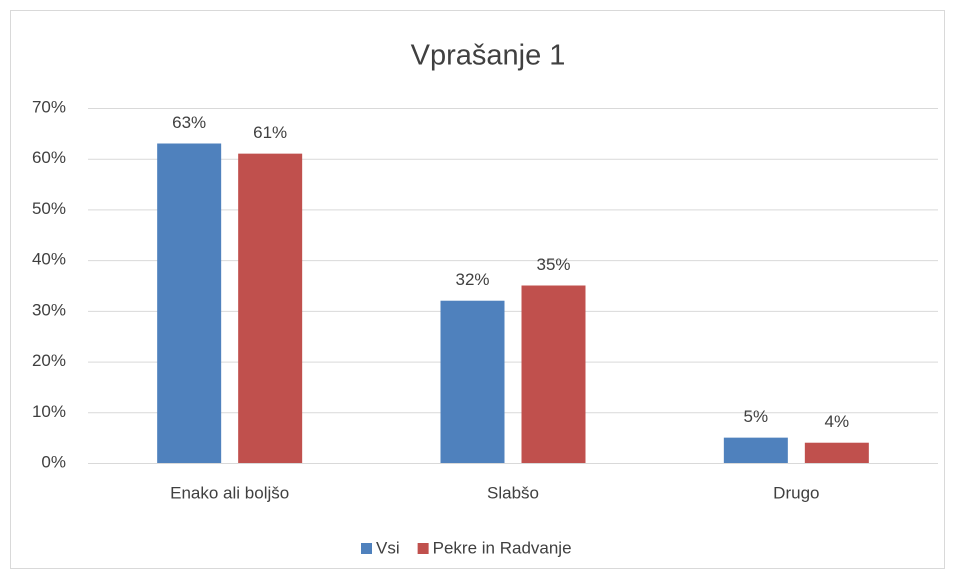  I want to click on y-tick-label: 10%, so click(49, 411).